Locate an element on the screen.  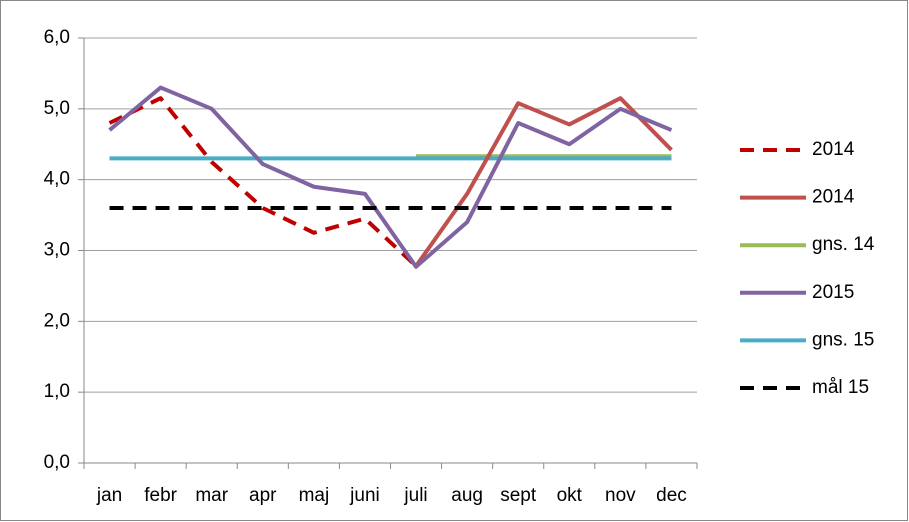
x-tick-label: okt is located at coordinates (570, 495).